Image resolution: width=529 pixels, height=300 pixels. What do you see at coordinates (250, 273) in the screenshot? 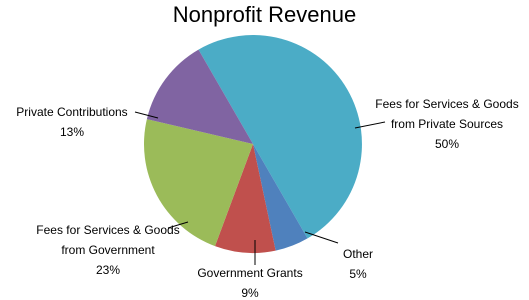
I see `category-label: Government Grants` at bounding box center [250, 273].